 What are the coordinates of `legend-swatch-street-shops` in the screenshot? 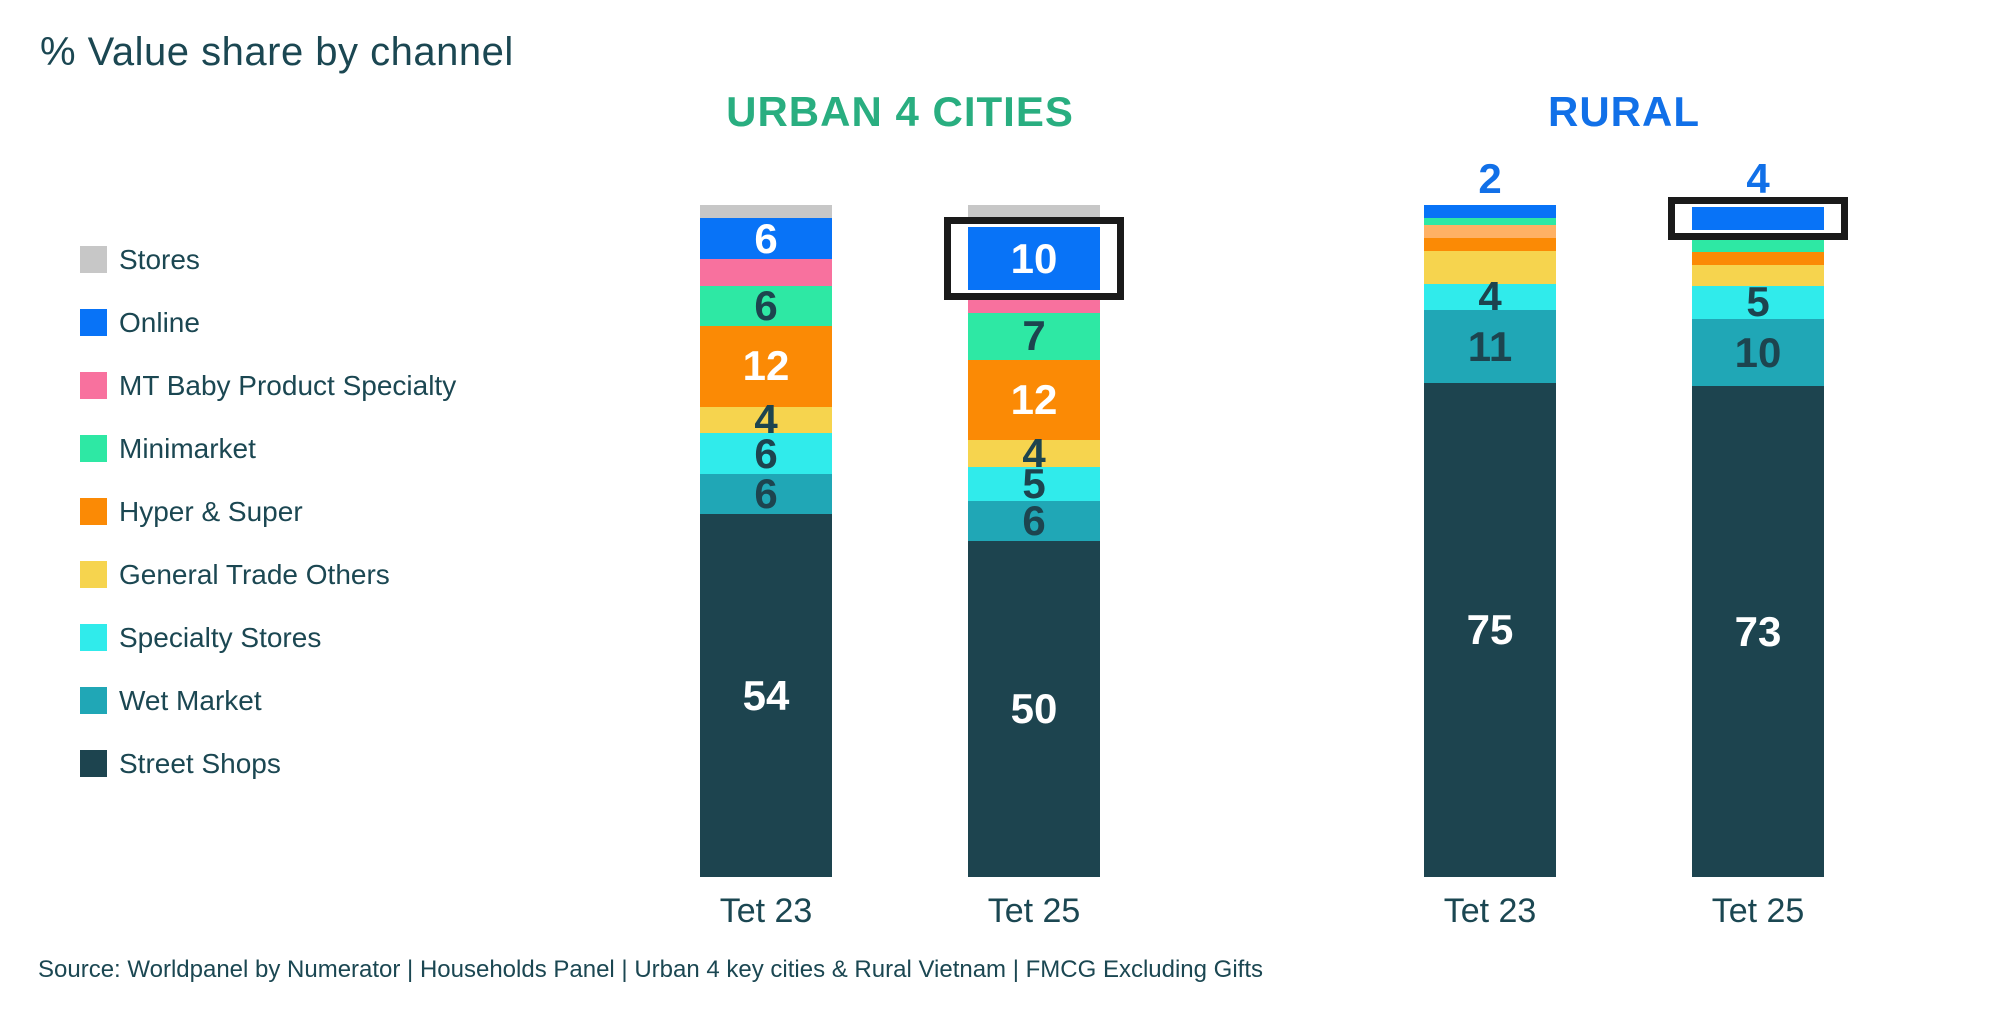 It's located at (93, 763).